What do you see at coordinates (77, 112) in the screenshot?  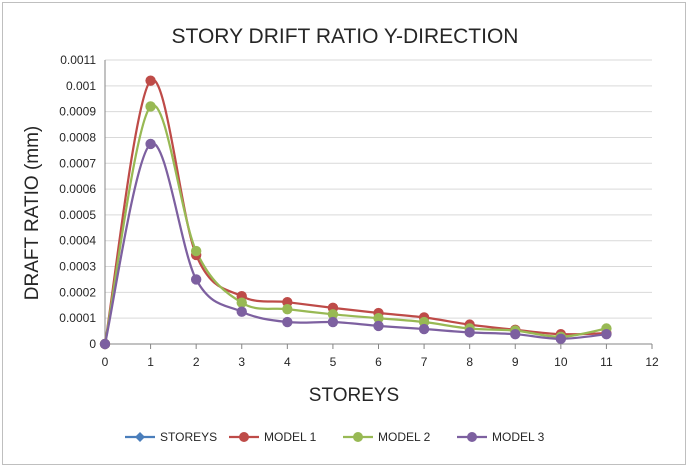 I see `y-tick-label: 0.0009` at bounding box center [77, 112].